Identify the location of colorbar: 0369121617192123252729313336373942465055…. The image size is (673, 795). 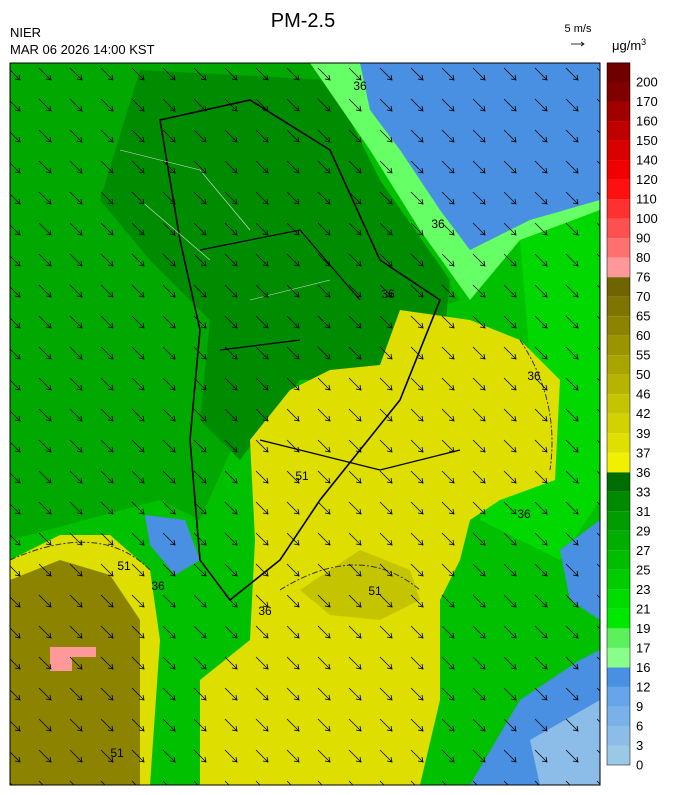
(632, 417).